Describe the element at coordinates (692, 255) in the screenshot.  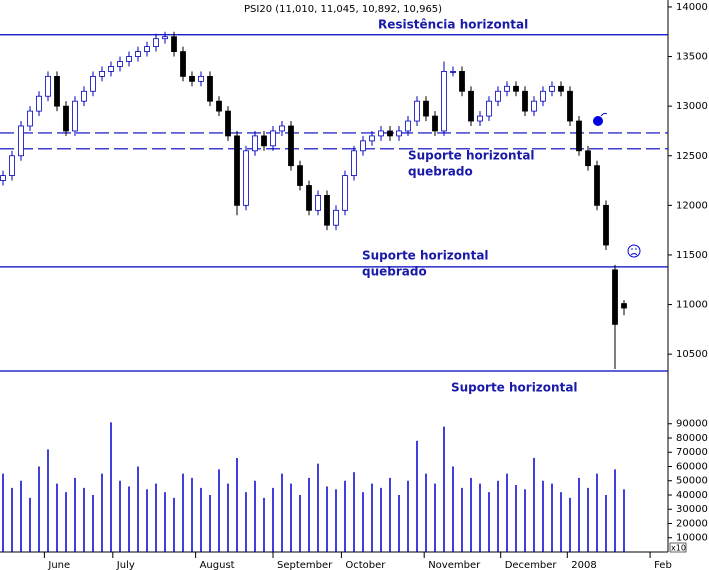
I see `y-tick-label: 11500` at that location.